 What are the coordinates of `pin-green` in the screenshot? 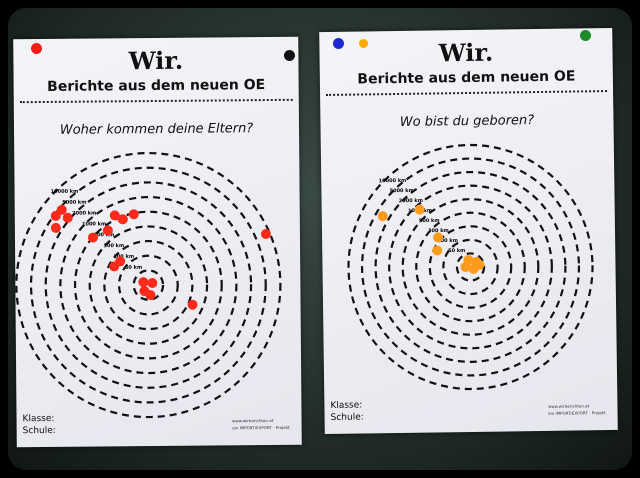 It's located at (585, 35).